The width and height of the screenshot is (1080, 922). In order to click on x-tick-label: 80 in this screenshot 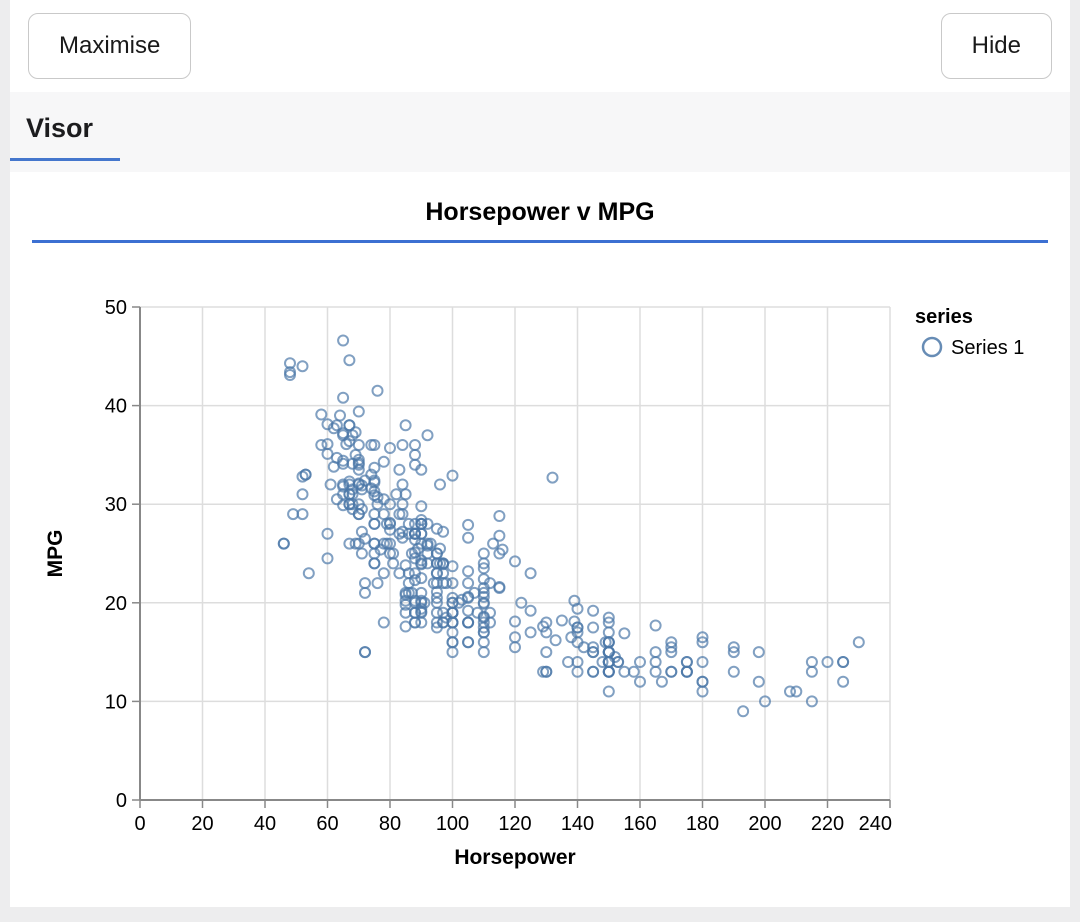, I will do `click(390, 824)`.